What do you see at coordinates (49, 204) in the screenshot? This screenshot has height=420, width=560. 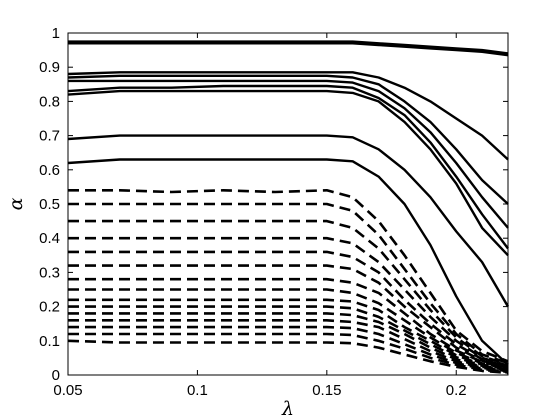 I see `y-tick-label: 0.5` at bounding box center [49, 204].